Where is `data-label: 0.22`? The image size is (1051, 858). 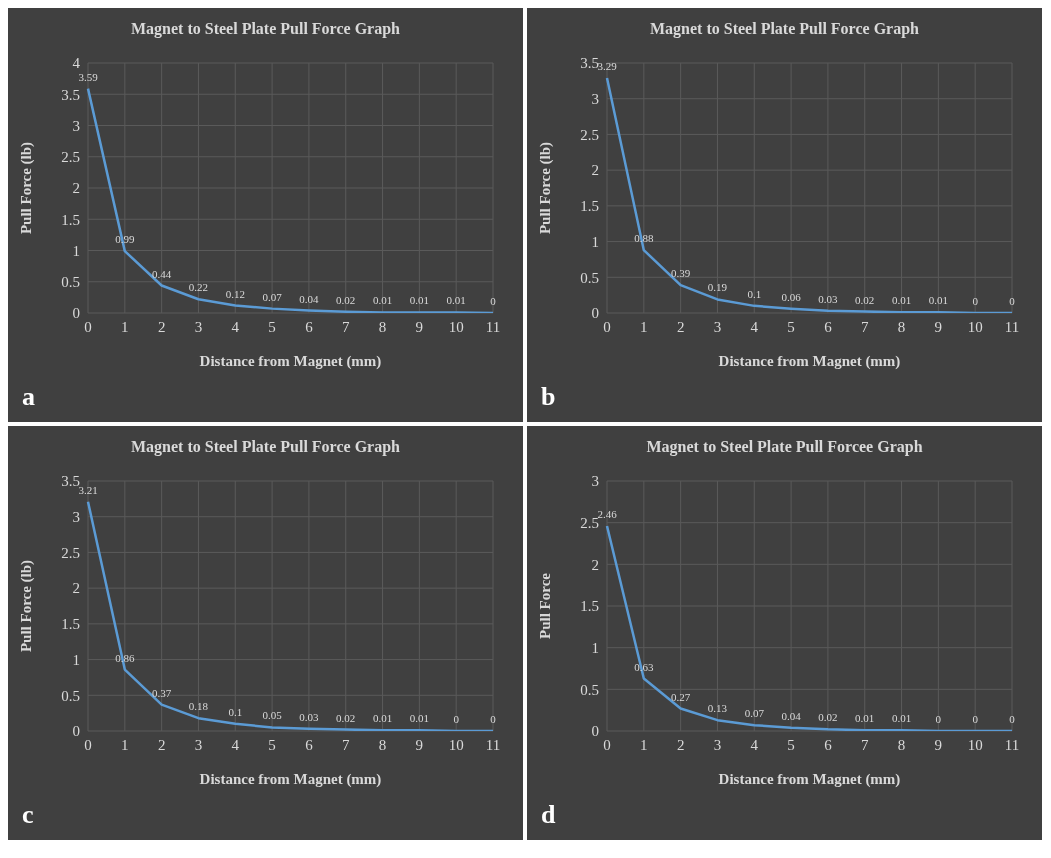
data-label: 0.22 is located at coordinates (198, 287).